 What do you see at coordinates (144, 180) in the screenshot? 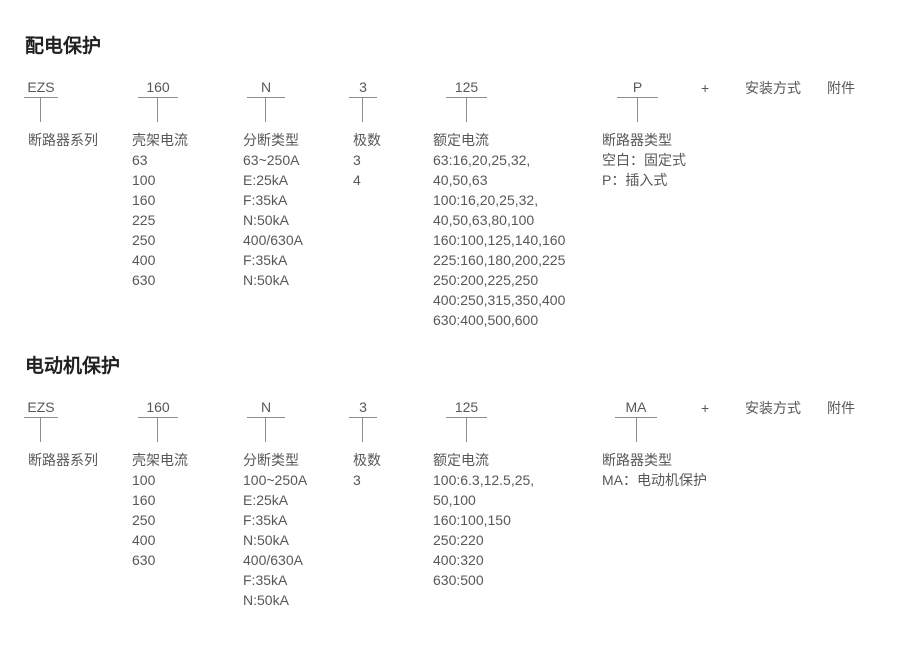
I see `list-item: 100` at bounding box center [144, 180].